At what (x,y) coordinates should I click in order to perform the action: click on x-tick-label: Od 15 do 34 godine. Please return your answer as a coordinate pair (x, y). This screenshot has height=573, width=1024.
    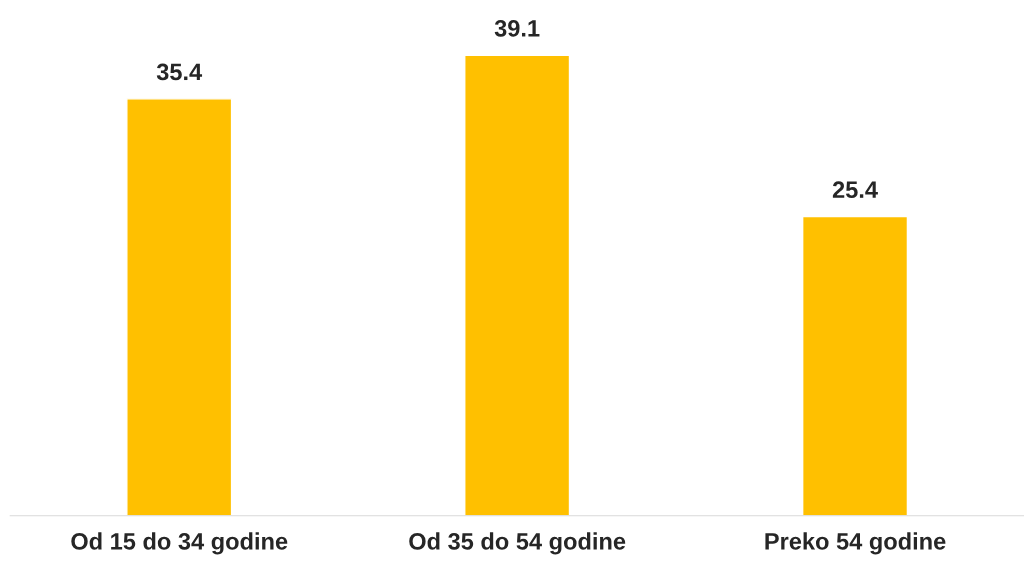
    Looking at the image, I should click on (179, 543).